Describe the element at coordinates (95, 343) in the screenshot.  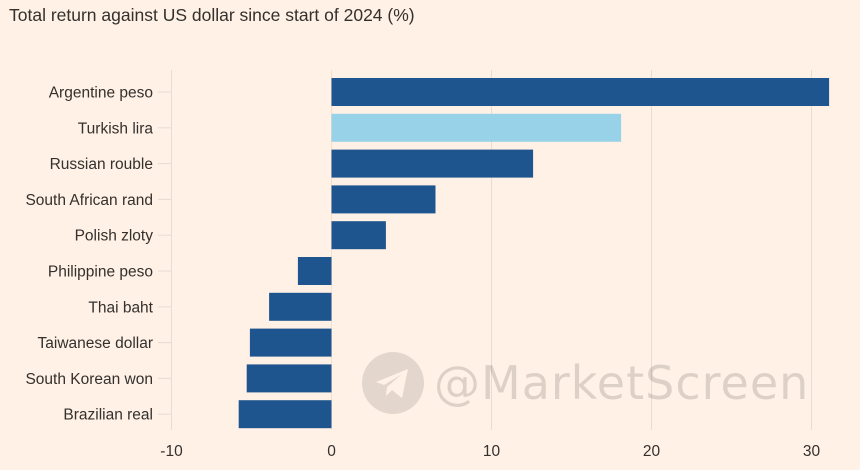
I see `category-label: Taiwanese dollar` at that location.